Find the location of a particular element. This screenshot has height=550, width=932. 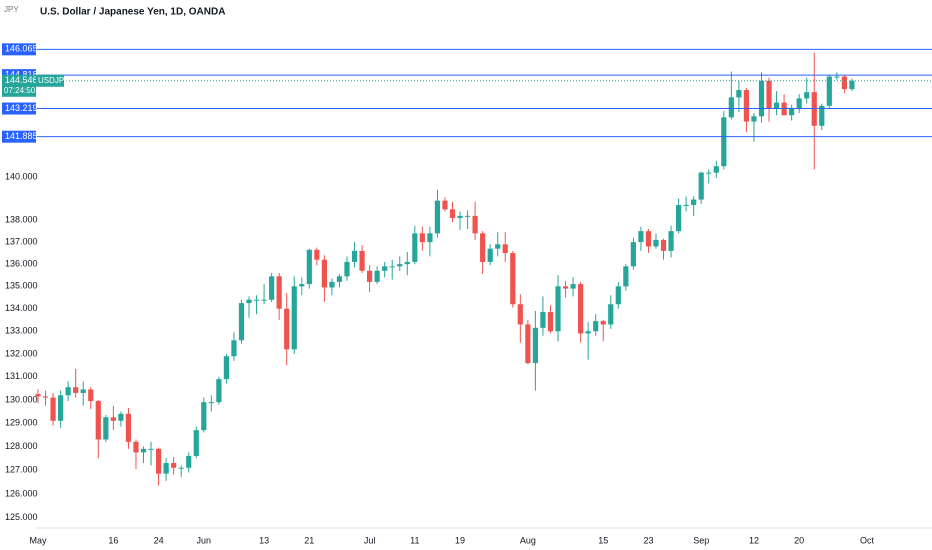

price-label: 141.885 is located at coordinates (21, 136).